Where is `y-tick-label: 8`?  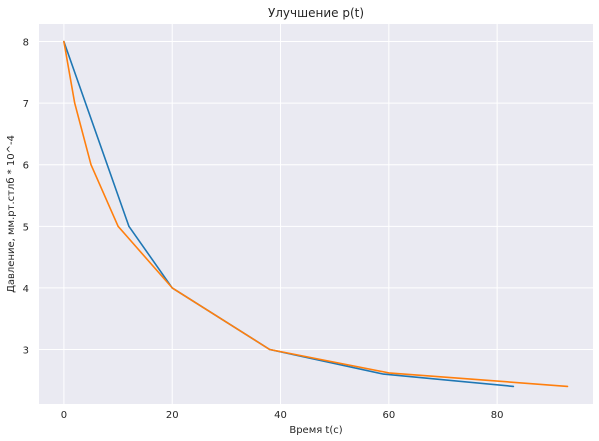 y-tick-label: 8 is located at coordinates (26, 43).